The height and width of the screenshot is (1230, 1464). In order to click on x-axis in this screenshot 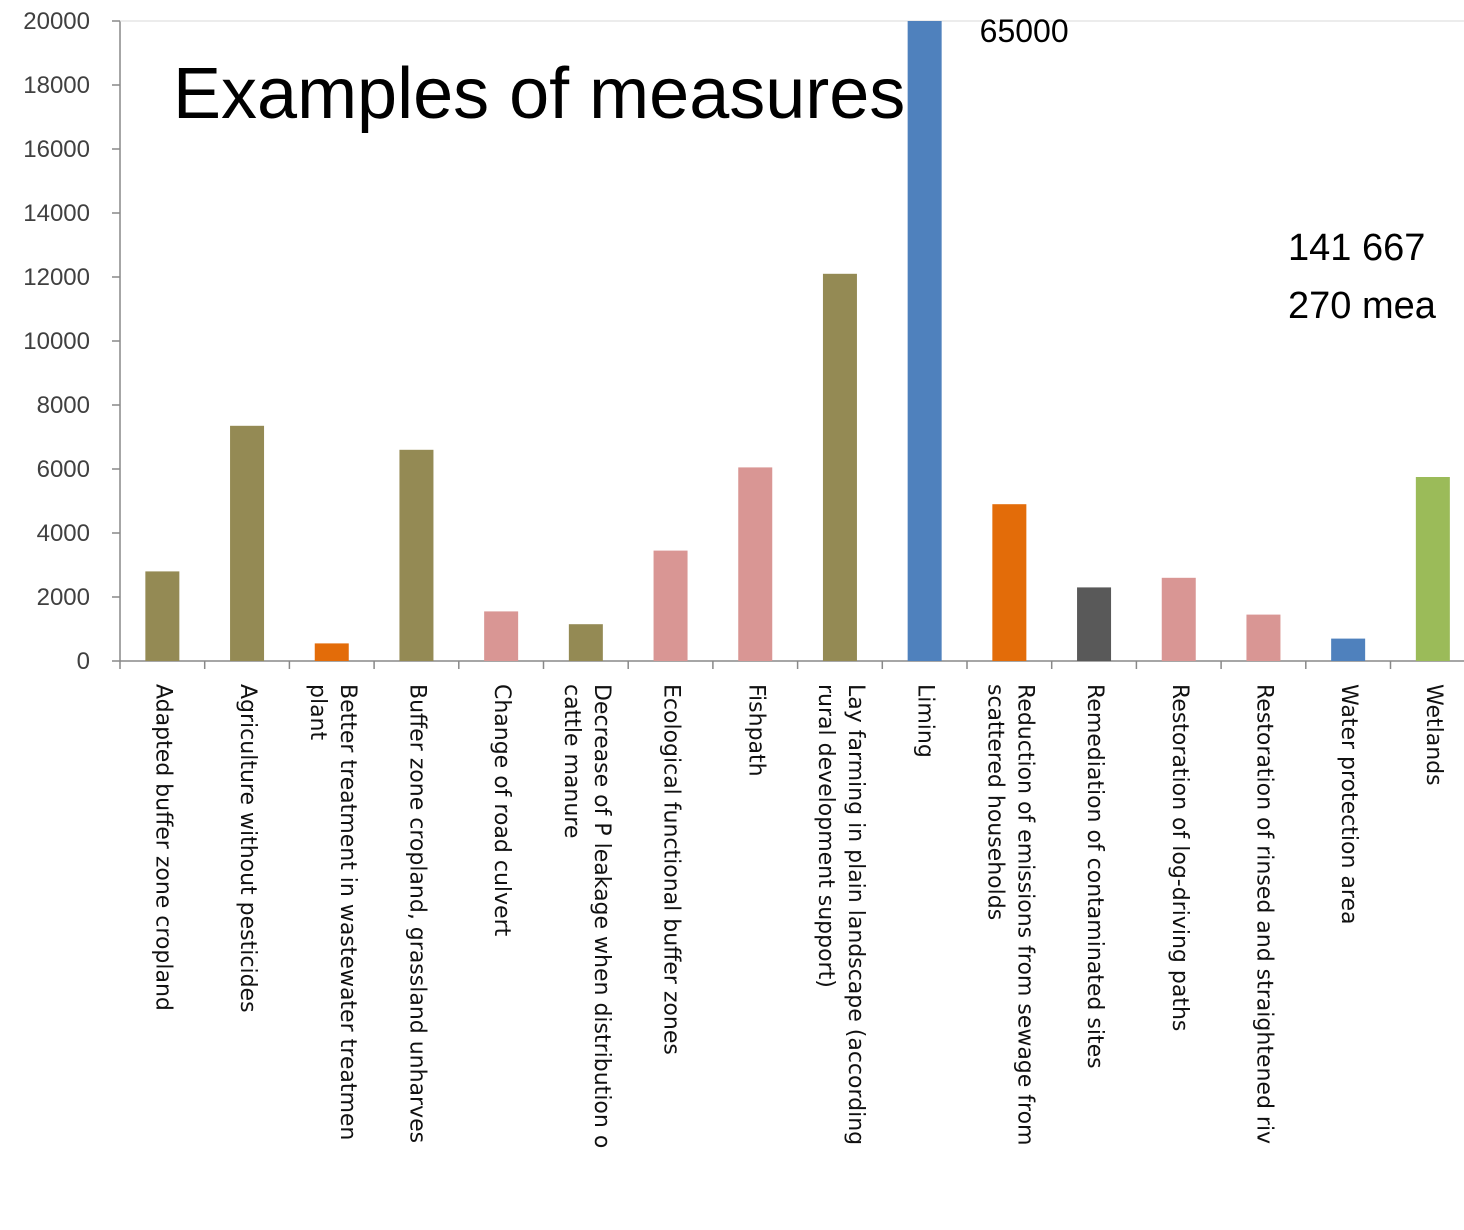, I will do `click(791, 664)`.